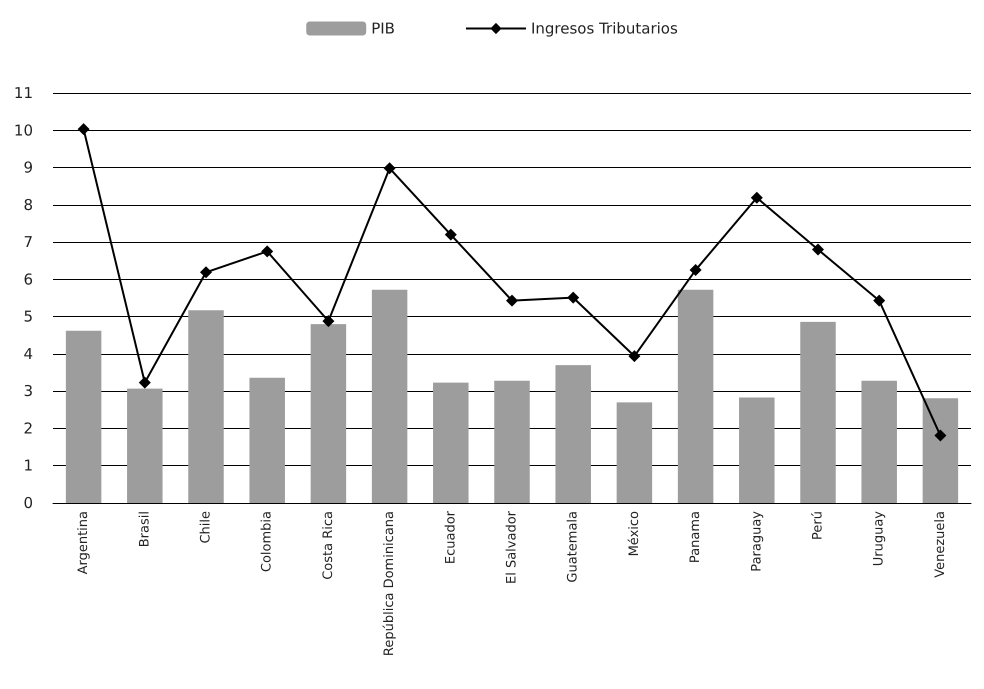 This screenshot has height=689, width=984. I want to click on legend-label: PIB, so click(383, 29).